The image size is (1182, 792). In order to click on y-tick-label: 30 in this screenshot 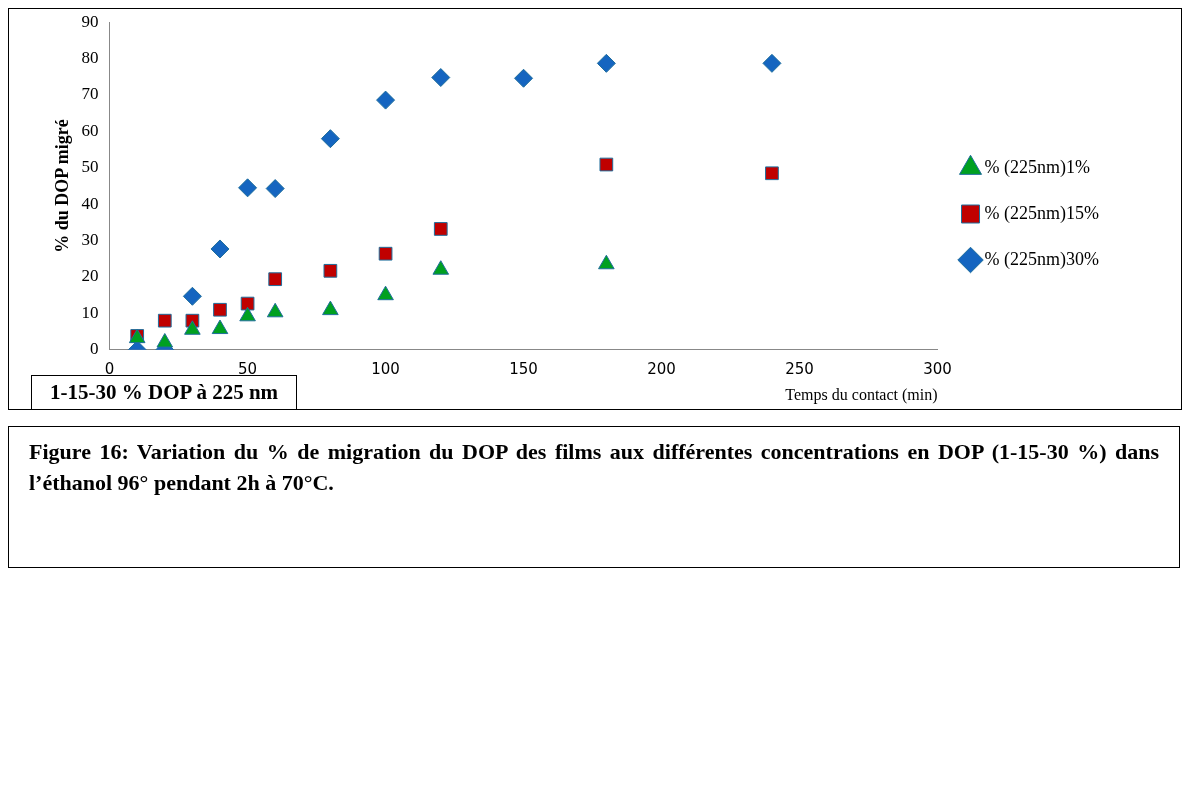, I will do `click(90, 240)`.